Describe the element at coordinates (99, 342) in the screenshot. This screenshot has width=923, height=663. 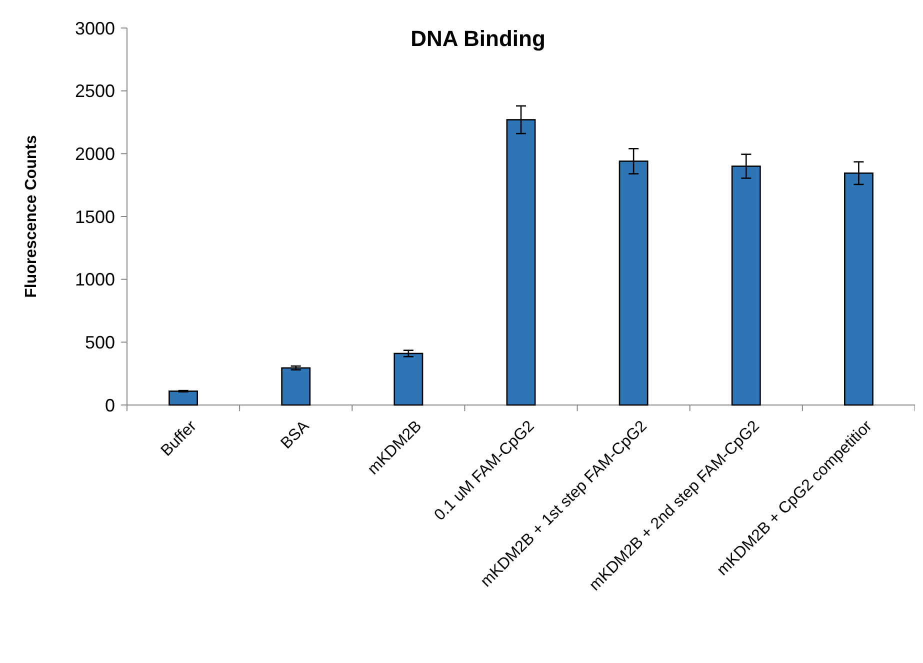
I see `y-tick-label: 500` at that location.